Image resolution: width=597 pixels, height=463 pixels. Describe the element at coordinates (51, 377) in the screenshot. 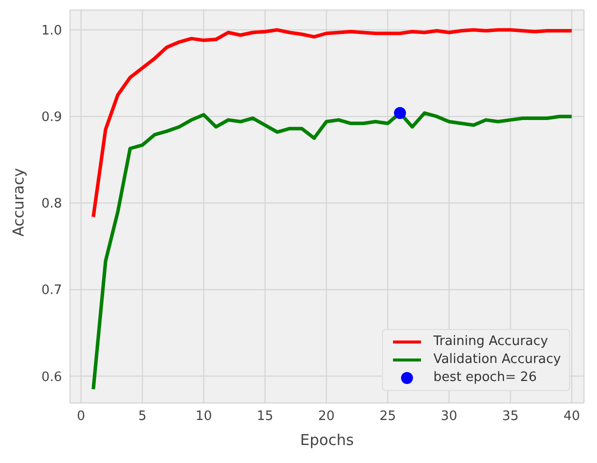

I see `y-tick-label: 0.6` at that location.